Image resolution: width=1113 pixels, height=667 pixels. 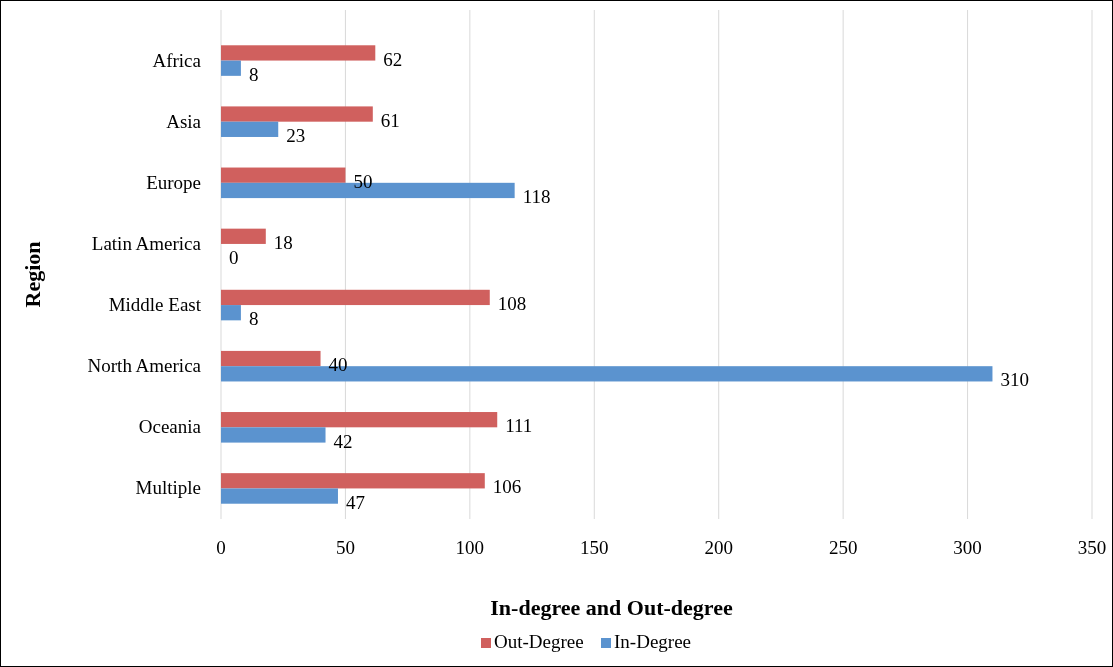 I want to click on x-tick-label: 0, so click(x=221, y=547).